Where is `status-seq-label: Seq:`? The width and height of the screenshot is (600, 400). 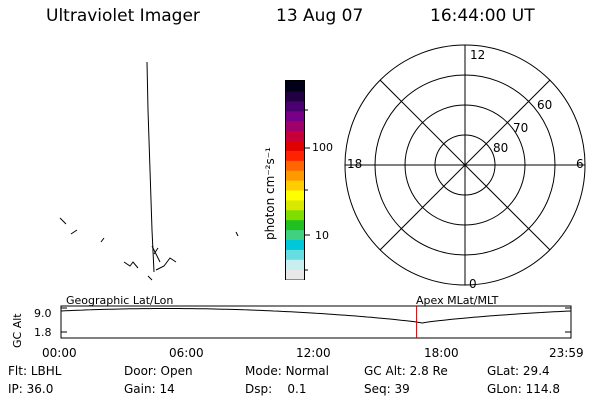 status-seq-label: Seq: is located at coordinates (377, 389).